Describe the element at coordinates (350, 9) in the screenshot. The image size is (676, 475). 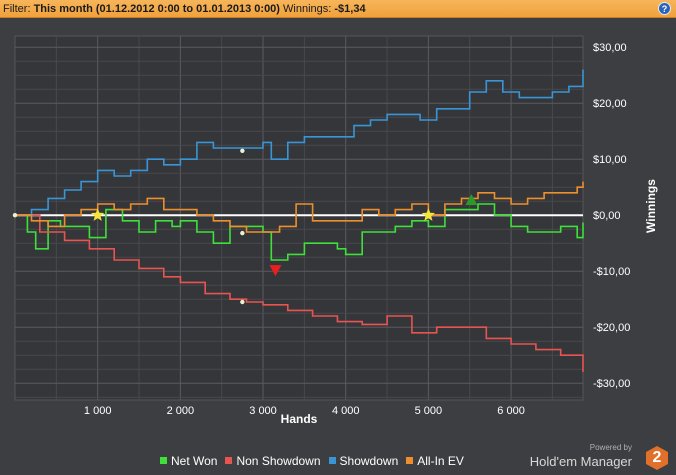
I see `winnings-value: -$1,34` at that location.